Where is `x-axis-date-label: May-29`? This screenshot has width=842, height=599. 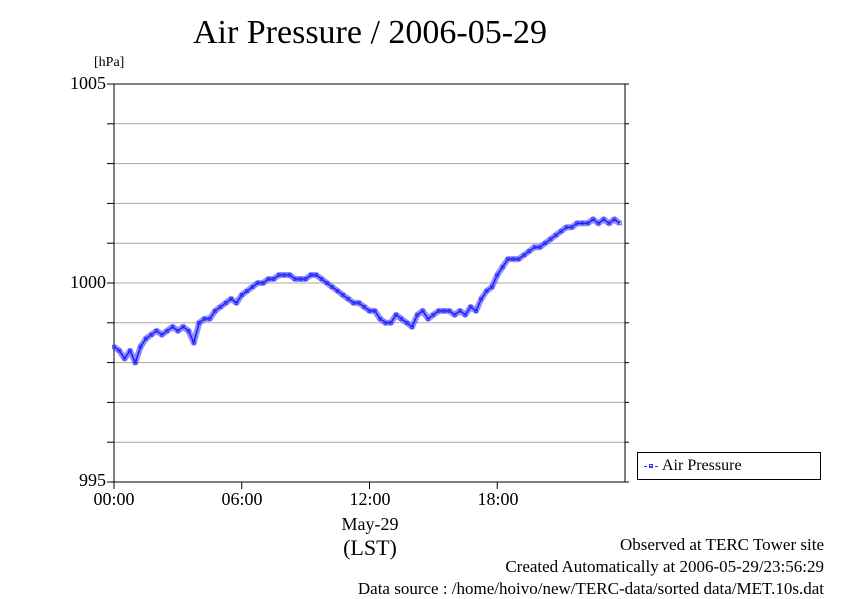
x-axis-date-label: May-29 is located at coordinates (370, 524).